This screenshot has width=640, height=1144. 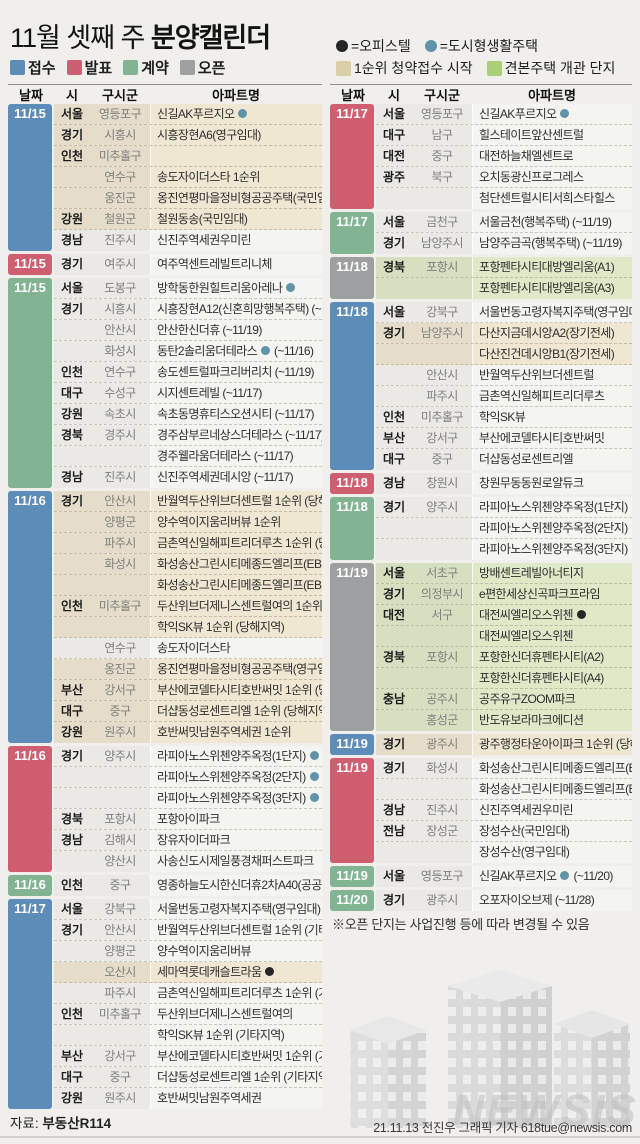 What do you see at coordinates (188, 972) in the screenshot?
I see `calendar-row: 오산시 세마역롯데캐슬트라움` at bounding box center [188, 972].